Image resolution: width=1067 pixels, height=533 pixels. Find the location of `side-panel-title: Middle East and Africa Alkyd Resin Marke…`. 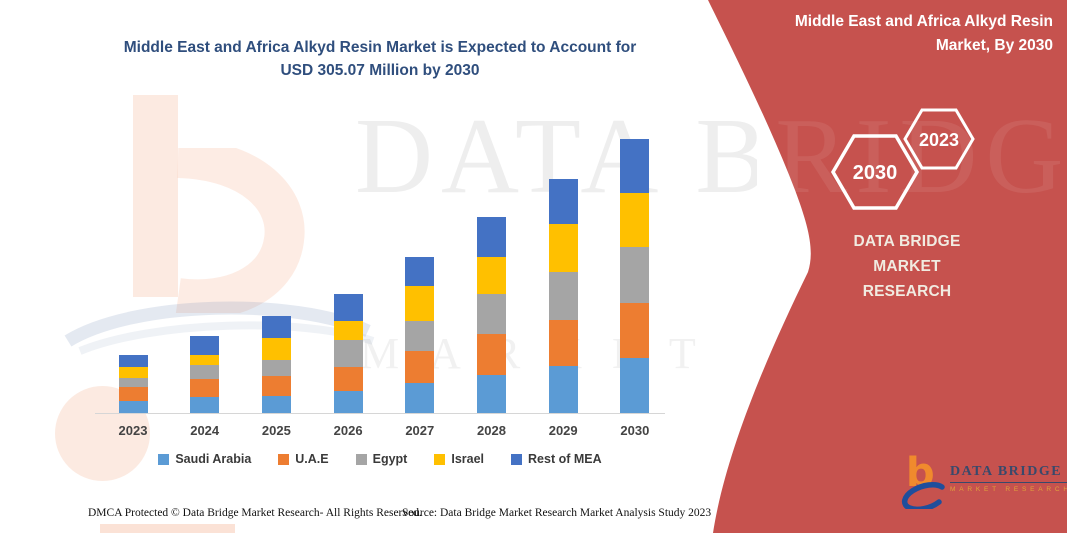

side-panel-title: Middle East and Africa Alkyd Resin Marke… is located at coordinates (903, 34).